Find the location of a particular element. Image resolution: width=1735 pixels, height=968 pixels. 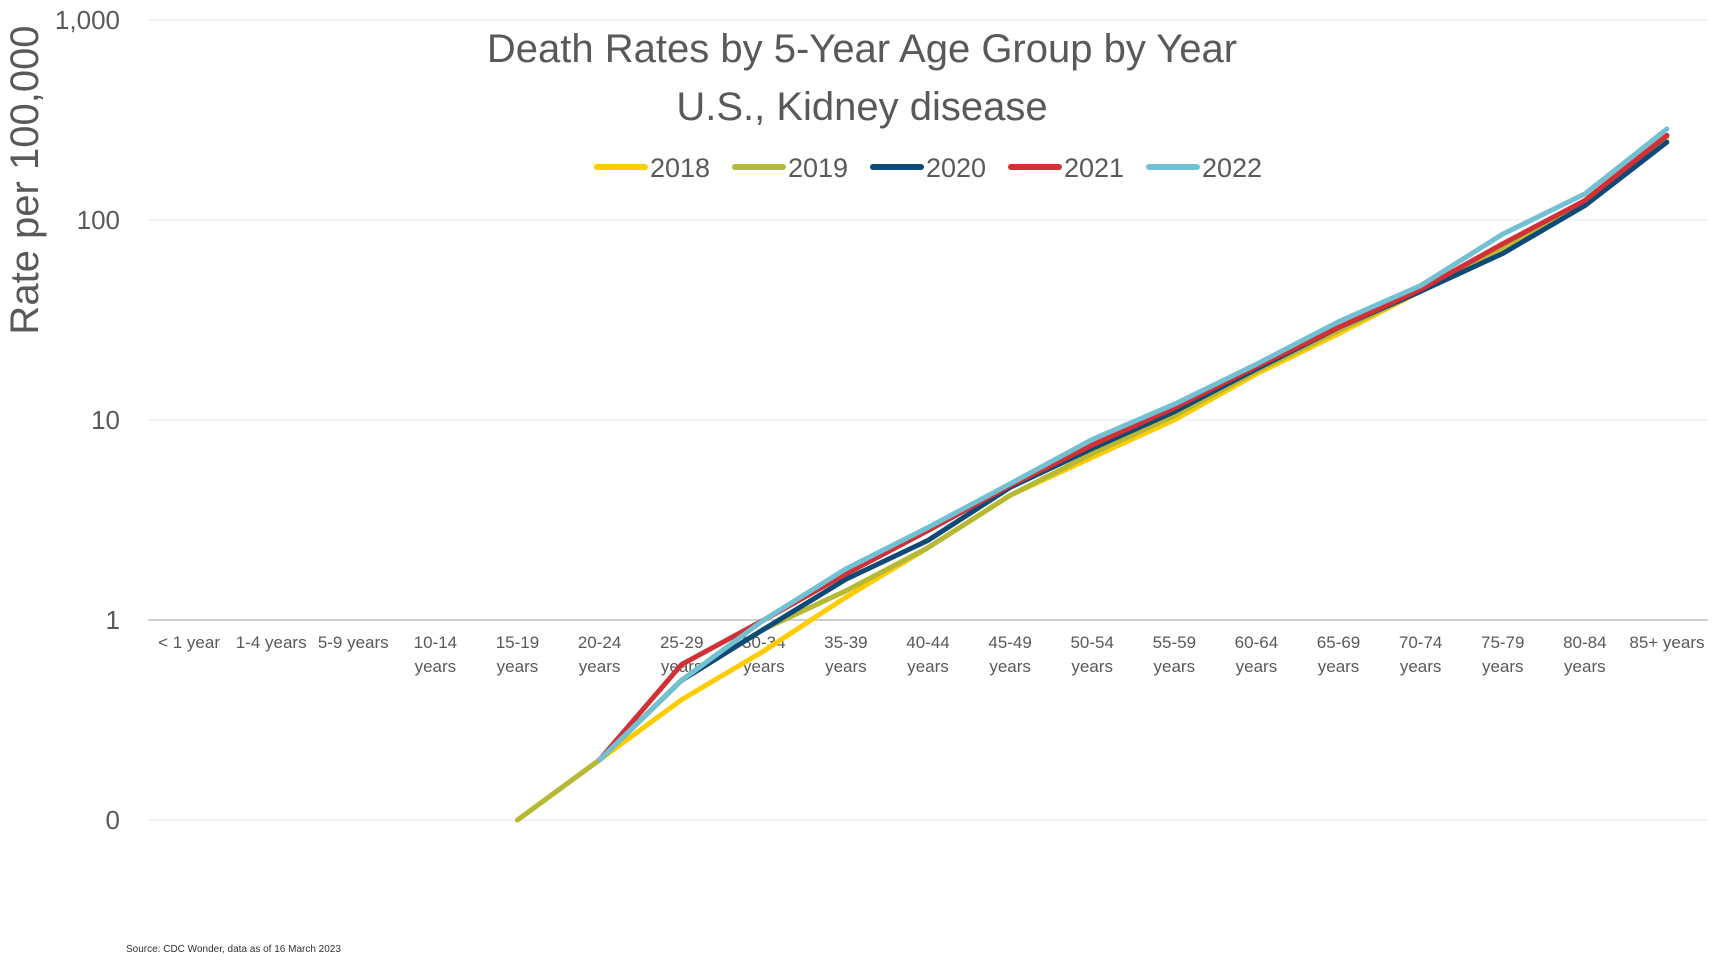

x-tick-label: 1-4 years is located at coordinates (271, 642).